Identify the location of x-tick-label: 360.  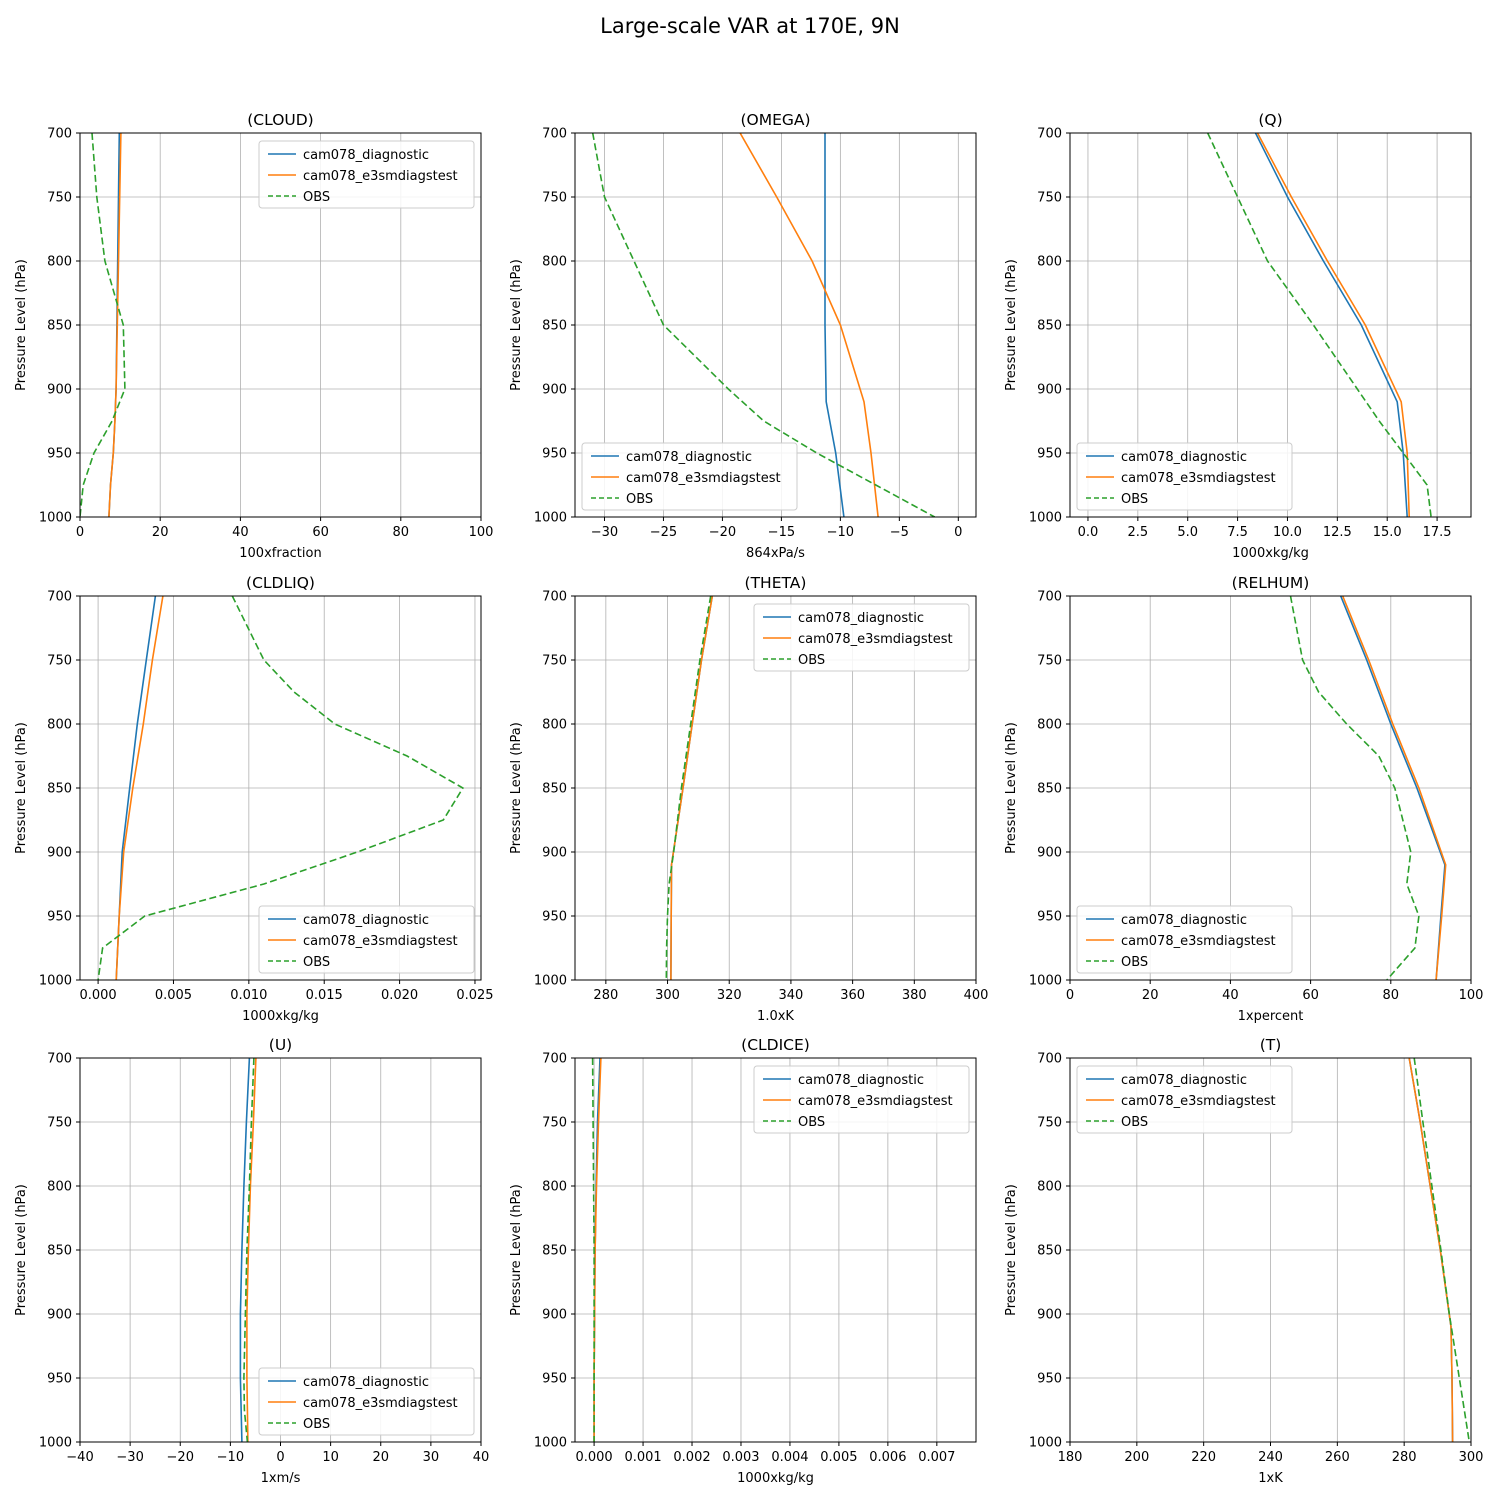
(852, 995).